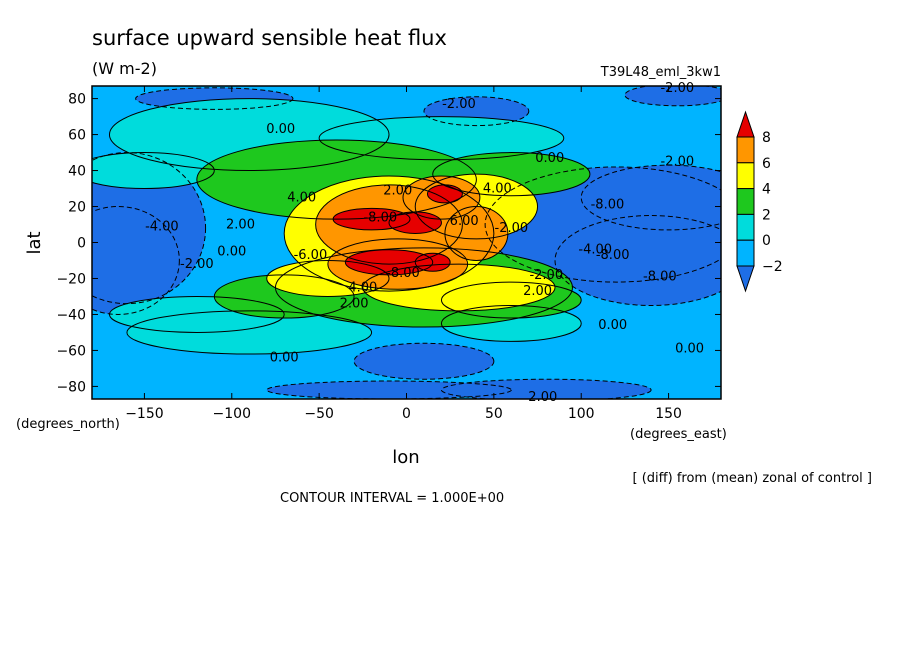 Image resolution: width=904 pixels, height=654 pixels. I want to click on contour-label-24: 2.00, so click(354, 304).